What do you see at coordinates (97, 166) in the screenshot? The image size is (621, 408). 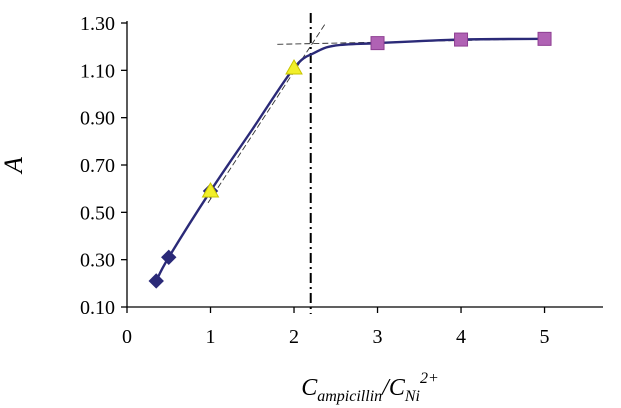 I see `y-tick-label: 0.70` at bounding box center [97, 166].